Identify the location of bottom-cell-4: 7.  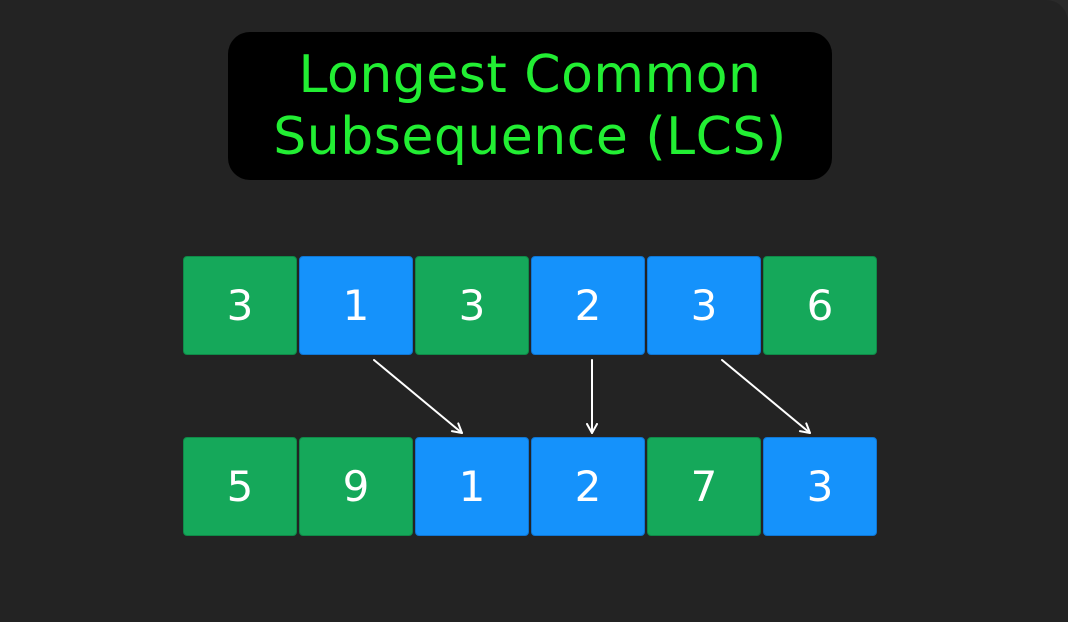
(704, 486).